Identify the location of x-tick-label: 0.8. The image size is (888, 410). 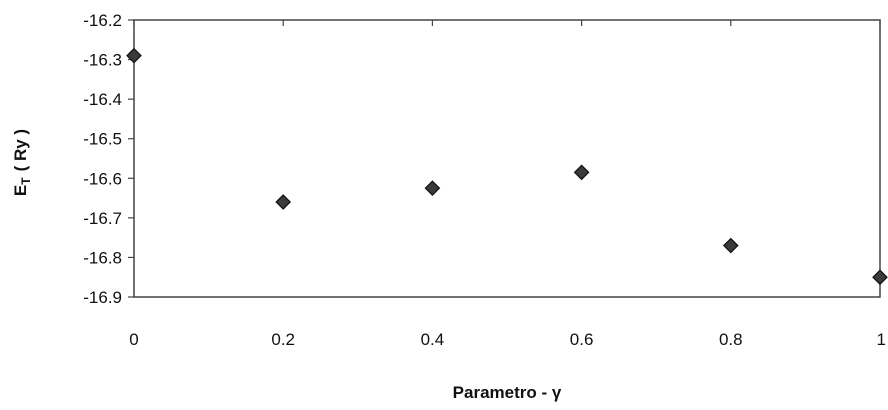
(731, 339).